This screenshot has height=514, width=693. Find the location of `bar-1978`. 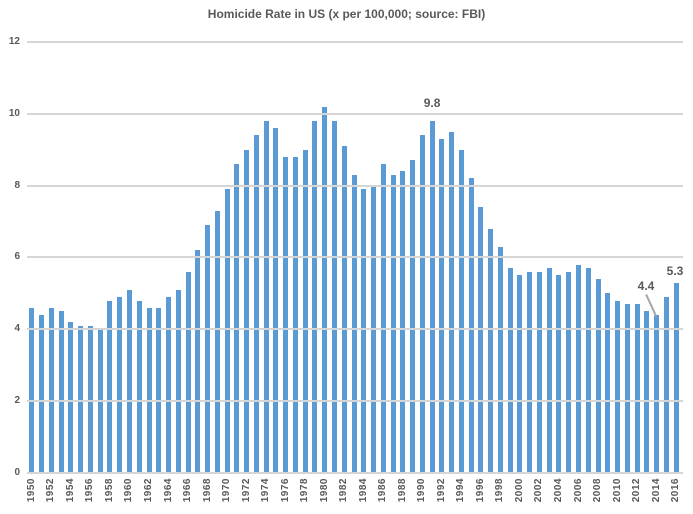

bar-1978 is located at coordinates (305, 311).